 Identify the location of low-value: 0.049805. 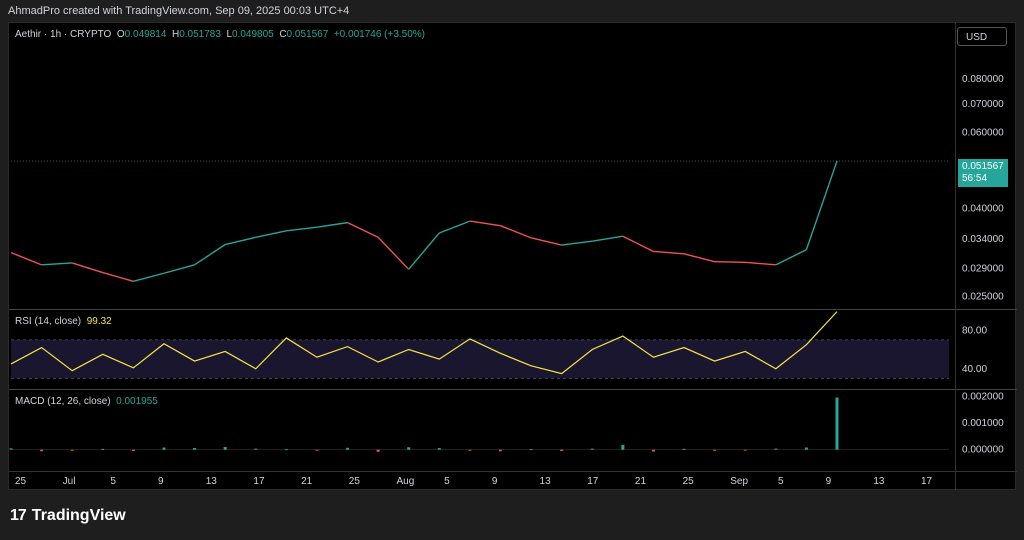
(253, 34).